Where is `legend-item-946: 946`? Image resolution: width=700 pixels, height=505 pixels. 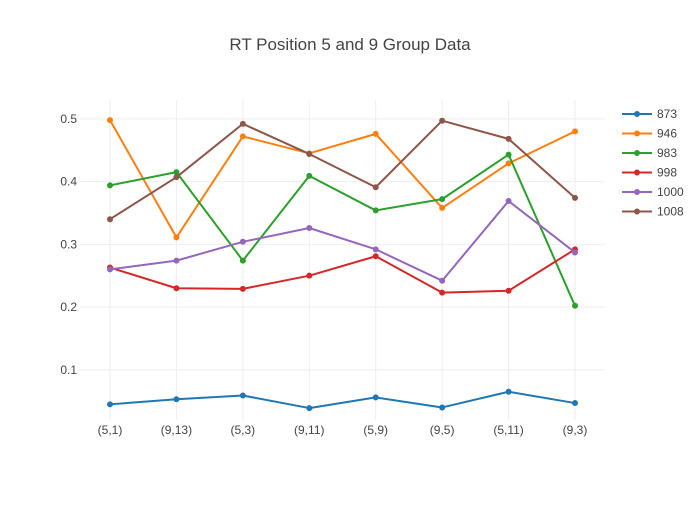 legend-item-946: 946 is located at coordinates (649, 134).